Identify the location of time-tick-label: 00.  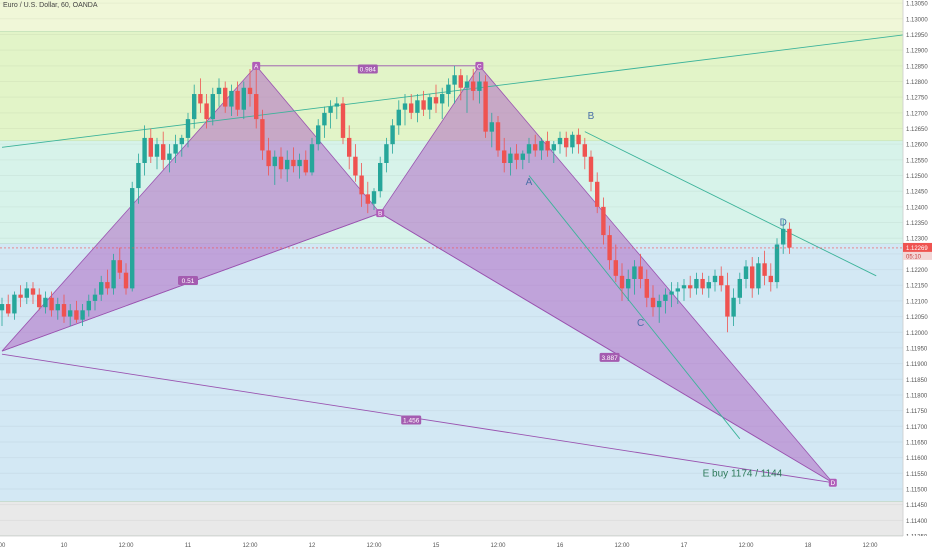
(3, 546).